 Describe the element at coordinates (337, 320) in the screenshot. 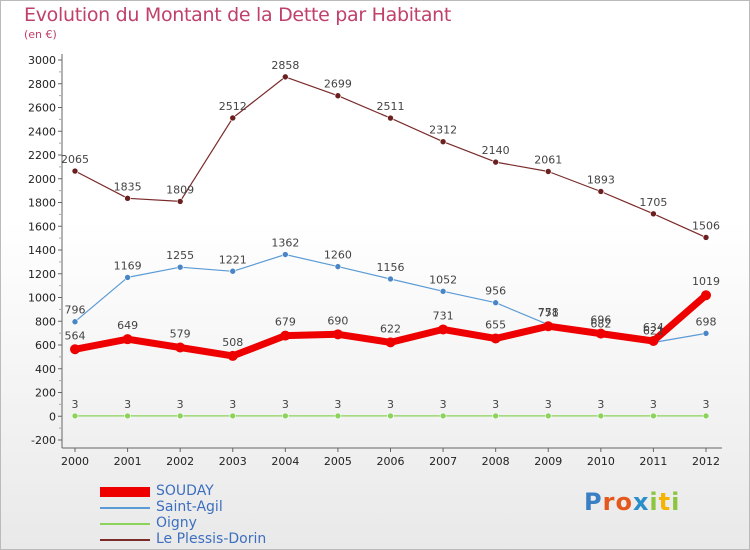

I see `data-label-souday: 690` at that location.